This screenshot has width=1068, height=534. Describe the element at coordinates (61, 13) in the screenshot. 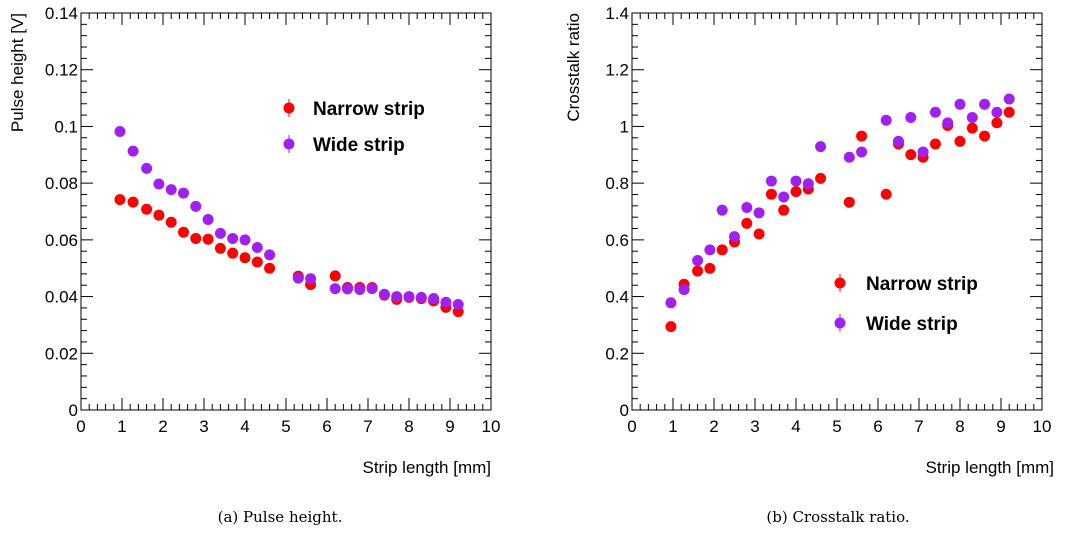

I see `y-tick-label: 0.14` at that location.